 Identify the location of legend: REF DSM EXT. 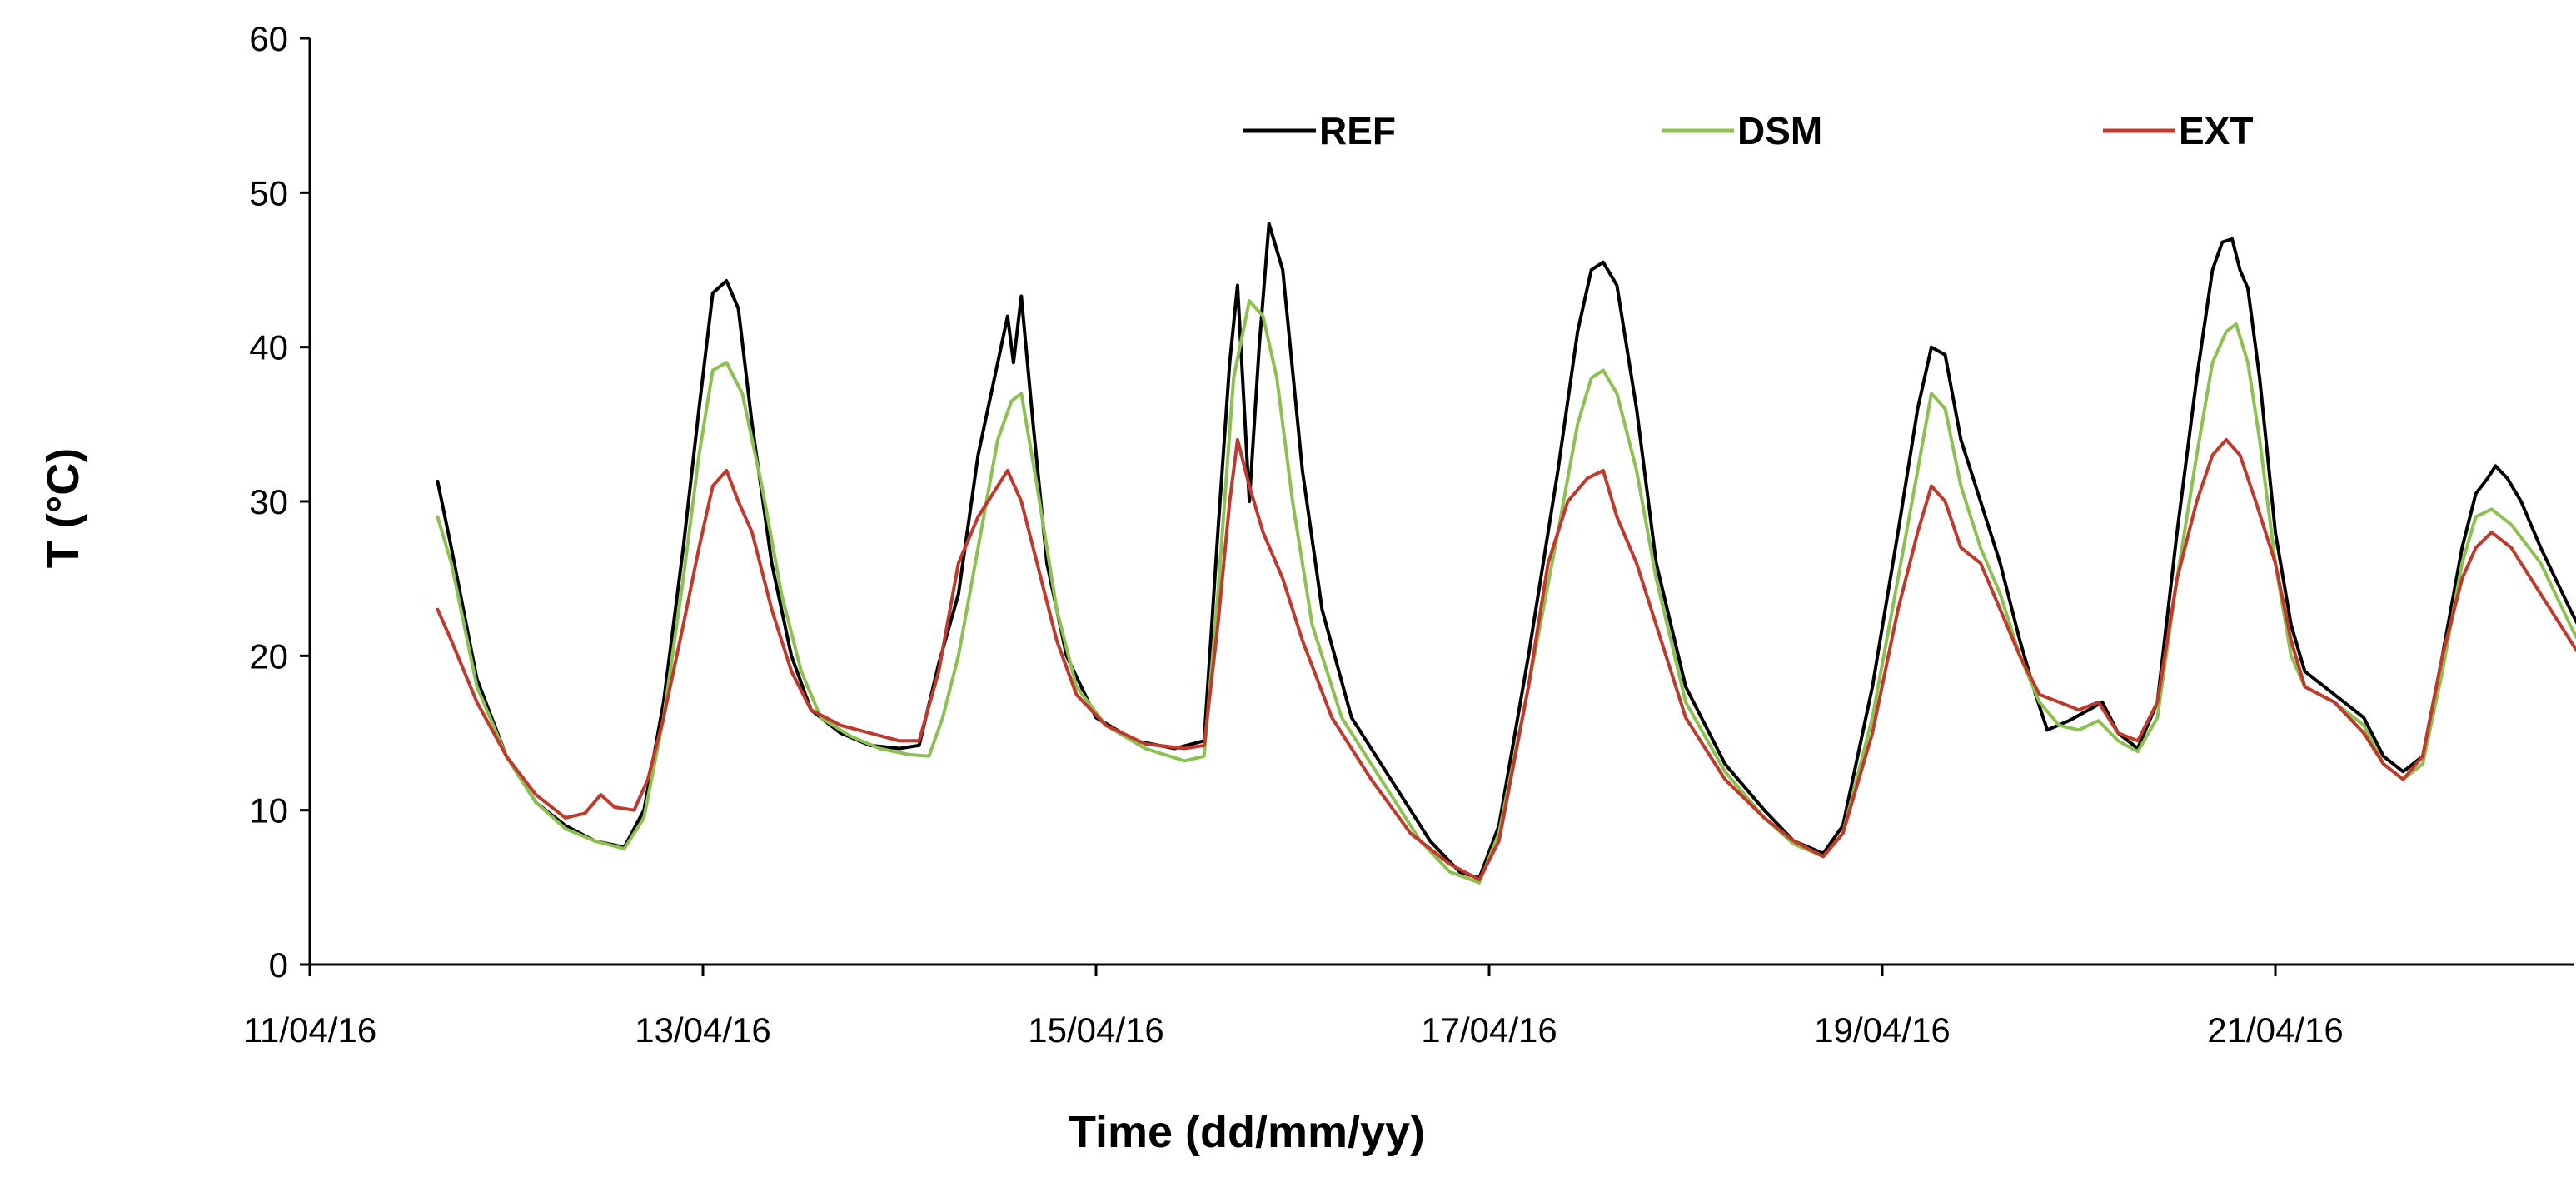
(1748, 130).